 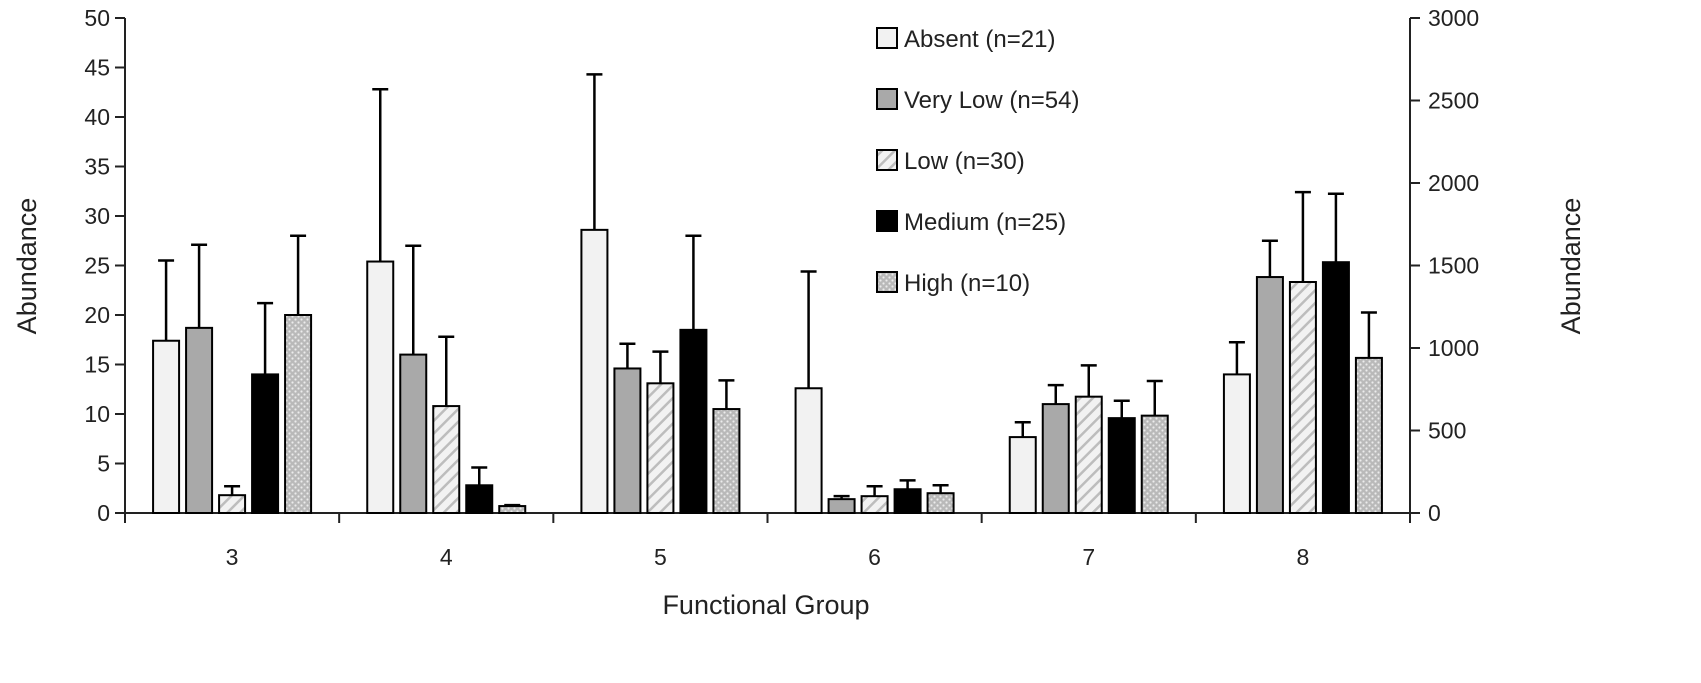 What do you see at coordinates (1303, 557) in the screenshot?
I see `x-tick-label: 8` at bounding box center [1303, 557].